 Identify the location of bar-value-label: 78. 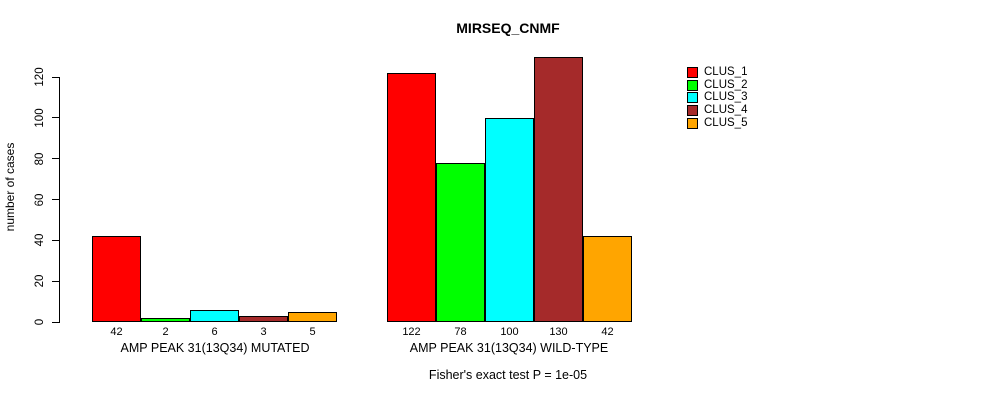
(460, 332).